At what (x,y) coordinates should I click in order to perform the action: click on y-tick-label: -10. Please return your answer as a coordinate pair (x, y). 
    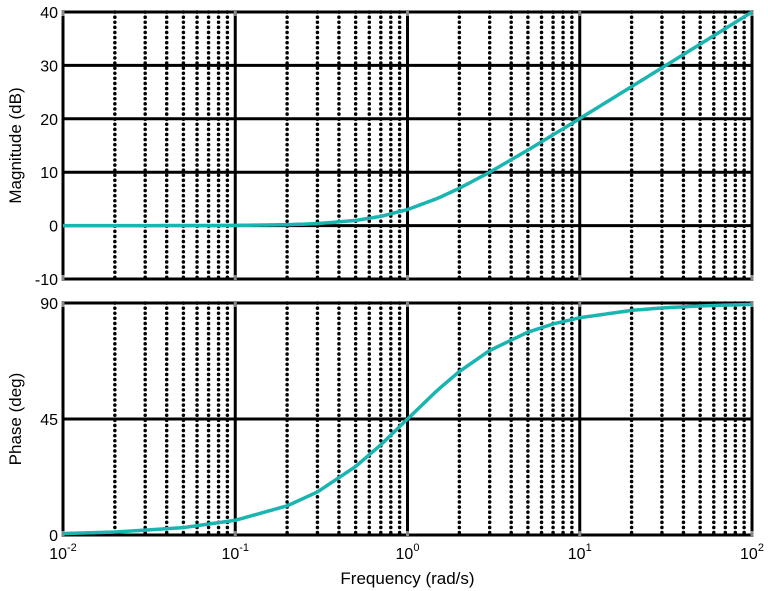
    Looking at the image, I should click on (46, 280).